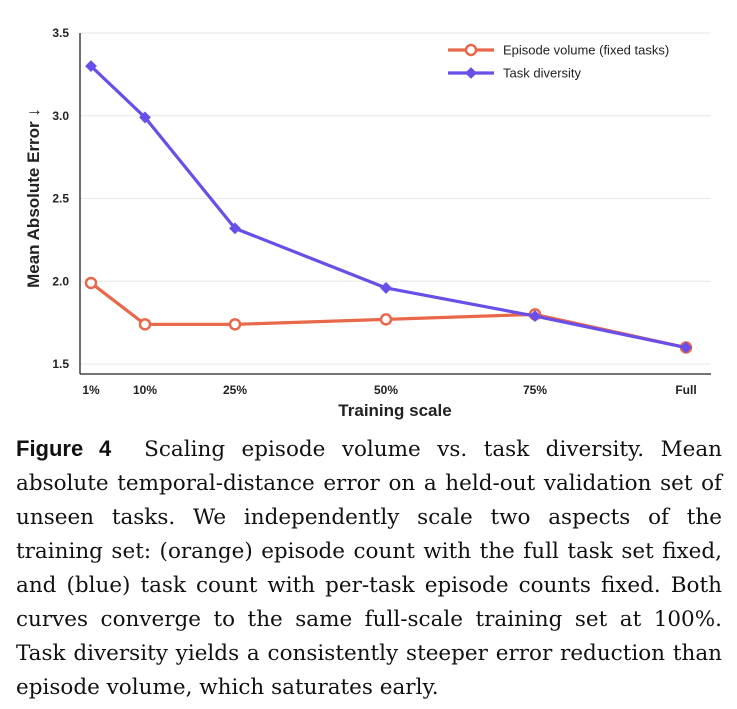  Describe the element at coordinates (542, 73) in the screenshot. I see `legend-label: Task diversity` at that location.